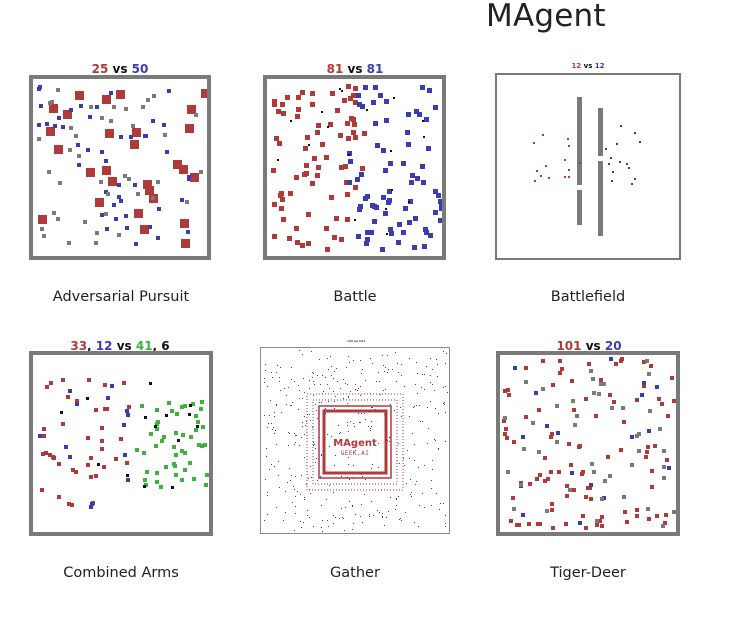 The height and width of the screenshot is (633, 743). Describe the element at coordinates (121, 573) in the screenshot. I see `caption-combined-arms: Combined Arms` at that location.